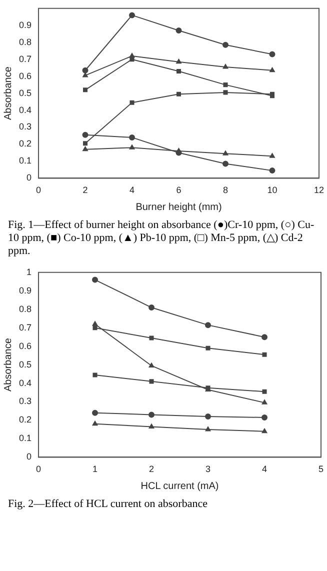 The width and height of the screenshot is (327, 571). What do you see at coordinates (179, 207) in the screenshot?
I see `x-axis-title: Burner height (mm)` at bounding box center [179, 207].